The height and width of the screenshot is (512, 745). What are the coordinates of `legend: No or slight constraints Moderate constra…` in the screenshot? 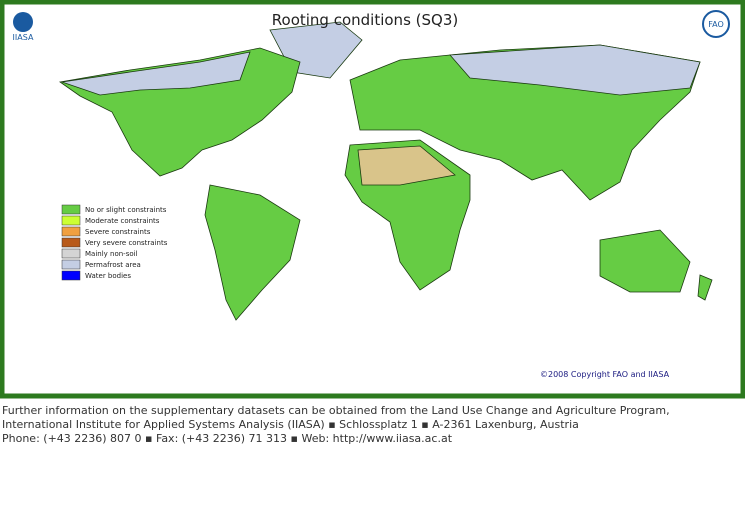 It's located at (114, 242).